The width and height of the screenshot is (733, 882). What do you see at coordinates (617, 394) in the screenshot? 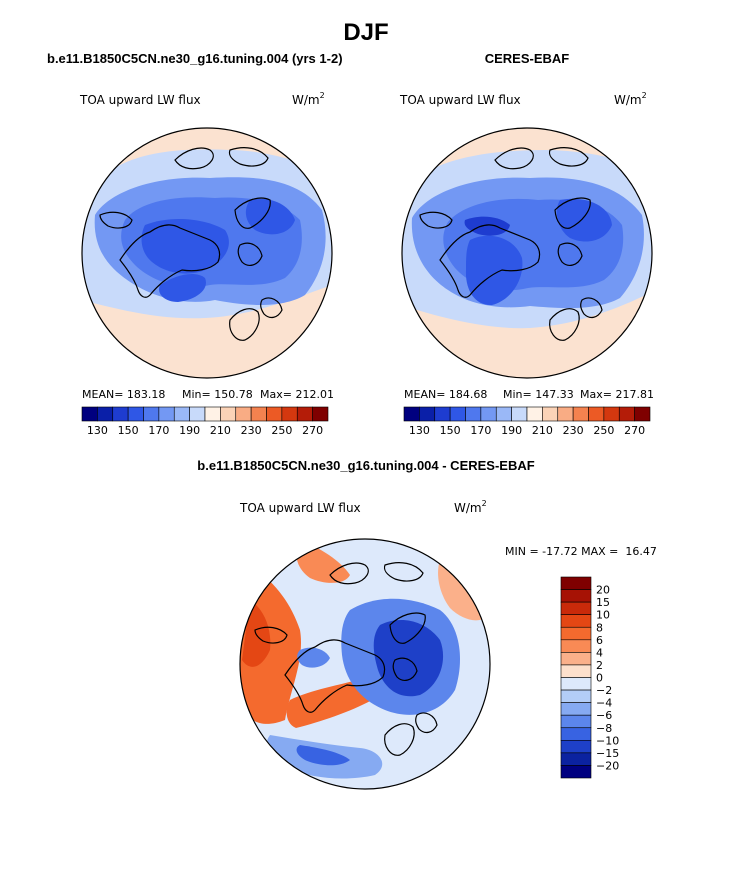
I see `obs-max: Max= 217.81` at bounding box center [617, 394].